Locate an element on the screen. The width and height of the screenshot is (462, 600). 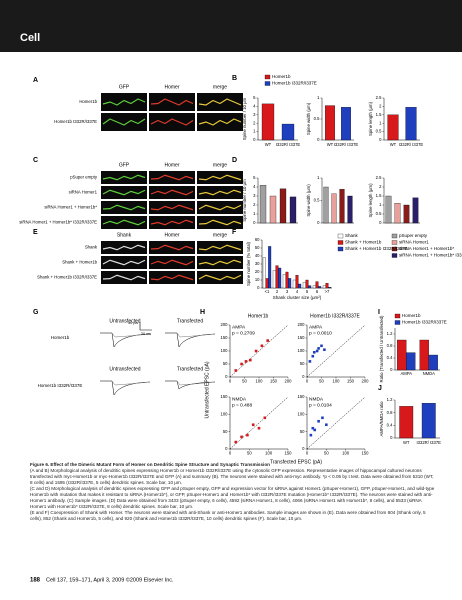
y-tick-label: 2 is located at coordinates (380, 186).